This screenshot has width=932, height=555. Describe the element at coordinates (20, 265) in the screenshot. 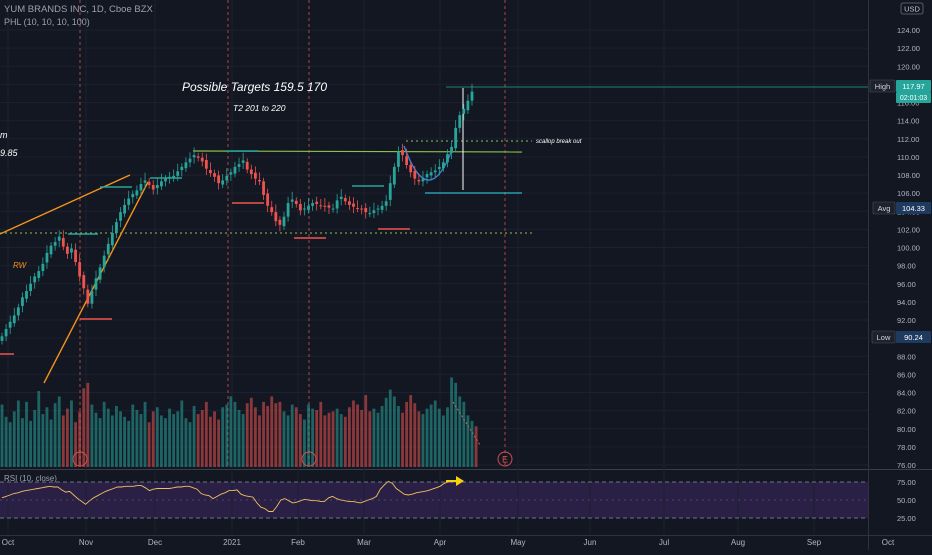

I see `rw-annotation: RW` at that location.